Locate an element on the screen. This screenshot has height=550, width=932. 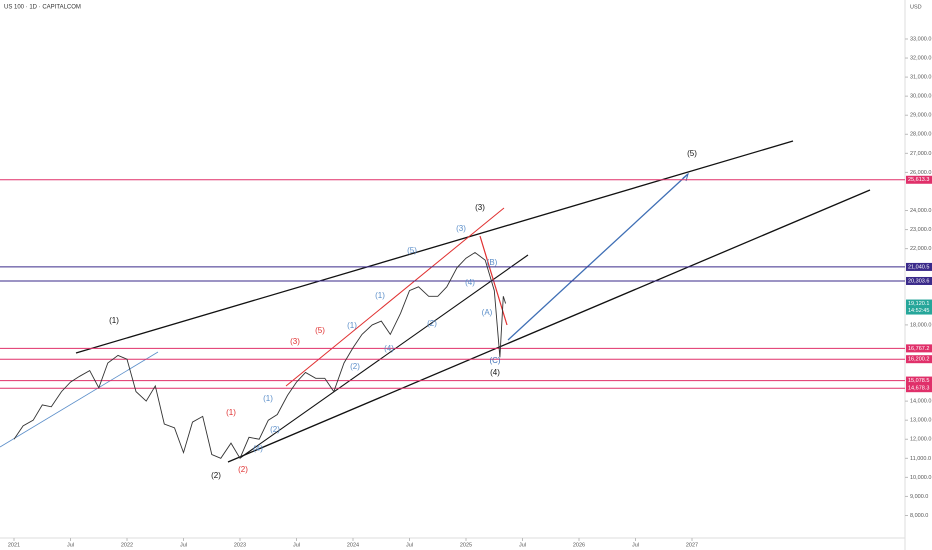
countdown: 14:52:45 is located at coordinates (918, 311).